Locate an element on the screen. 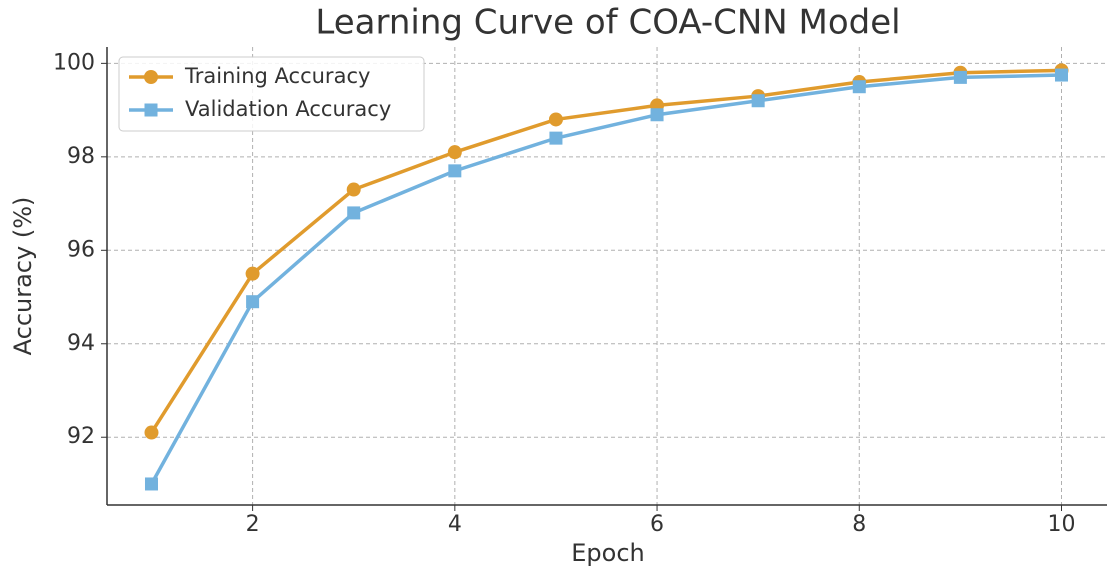 This screenshot has width=1107, height=572. y-tick-label: 100 is located at coordinates (74, 62).